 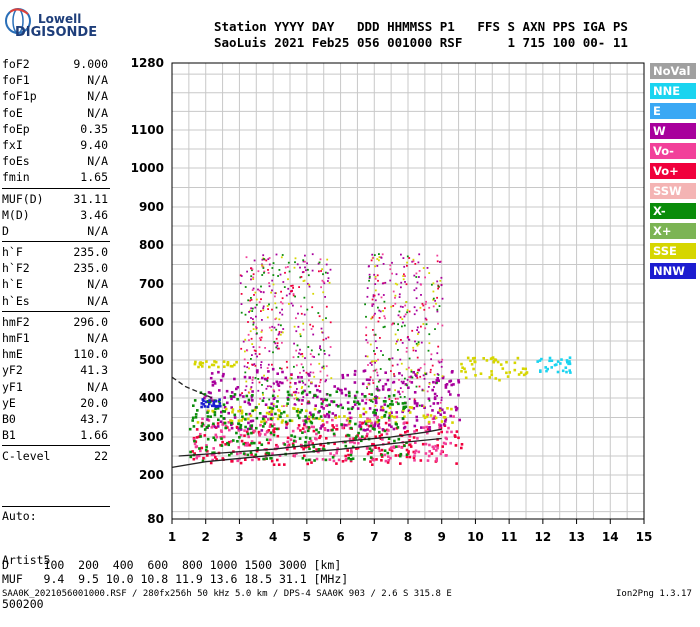 I want to click on x-tick-label: 8, so click(x=408, y=537).